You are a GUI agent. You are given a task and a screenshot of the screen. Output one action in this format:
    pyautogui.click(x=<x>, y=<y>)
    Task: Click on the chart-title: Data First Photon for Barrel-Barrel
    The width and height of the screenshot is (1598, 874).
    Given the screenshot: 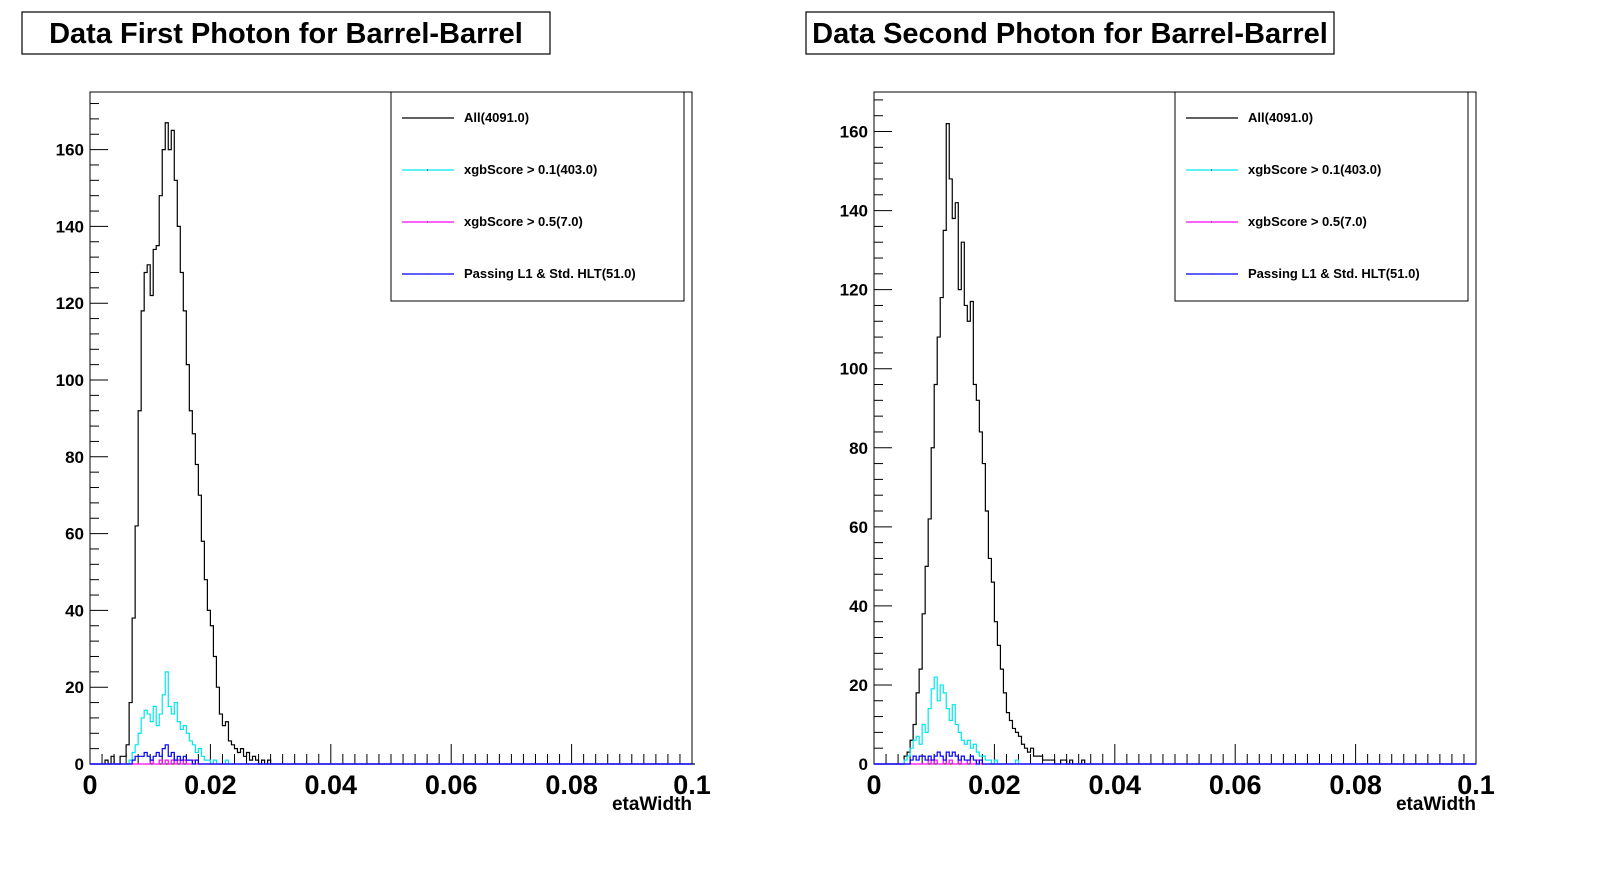 What is the action you would take?
    pyautogui.click(x=286, y=34)
    